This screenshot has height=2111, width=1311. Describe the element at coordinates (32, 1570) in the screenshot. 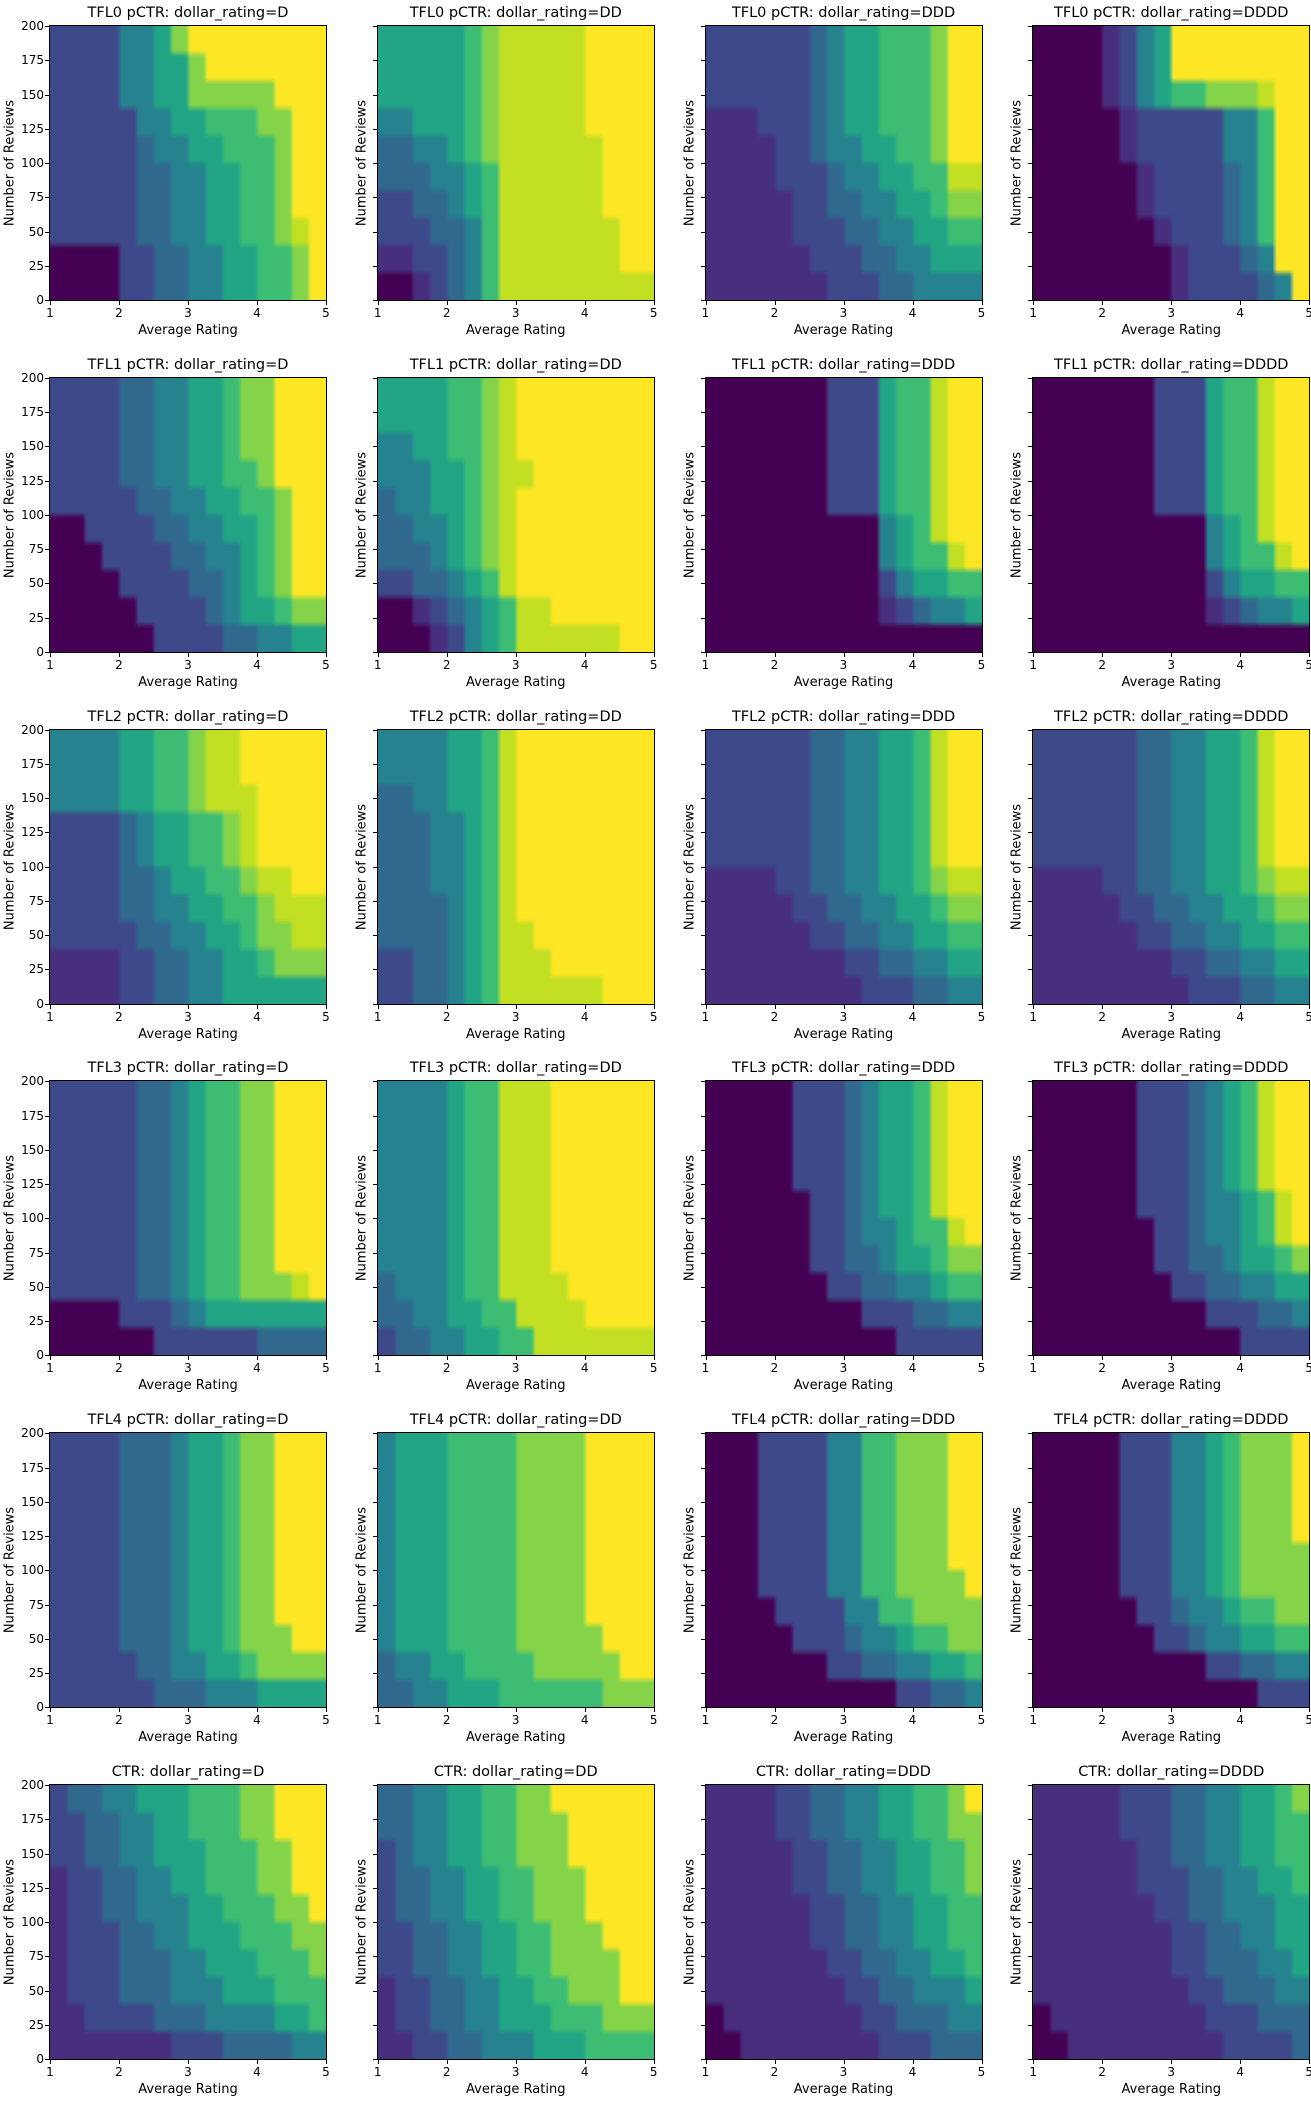

I see `y-tick-label: 100` at that location.